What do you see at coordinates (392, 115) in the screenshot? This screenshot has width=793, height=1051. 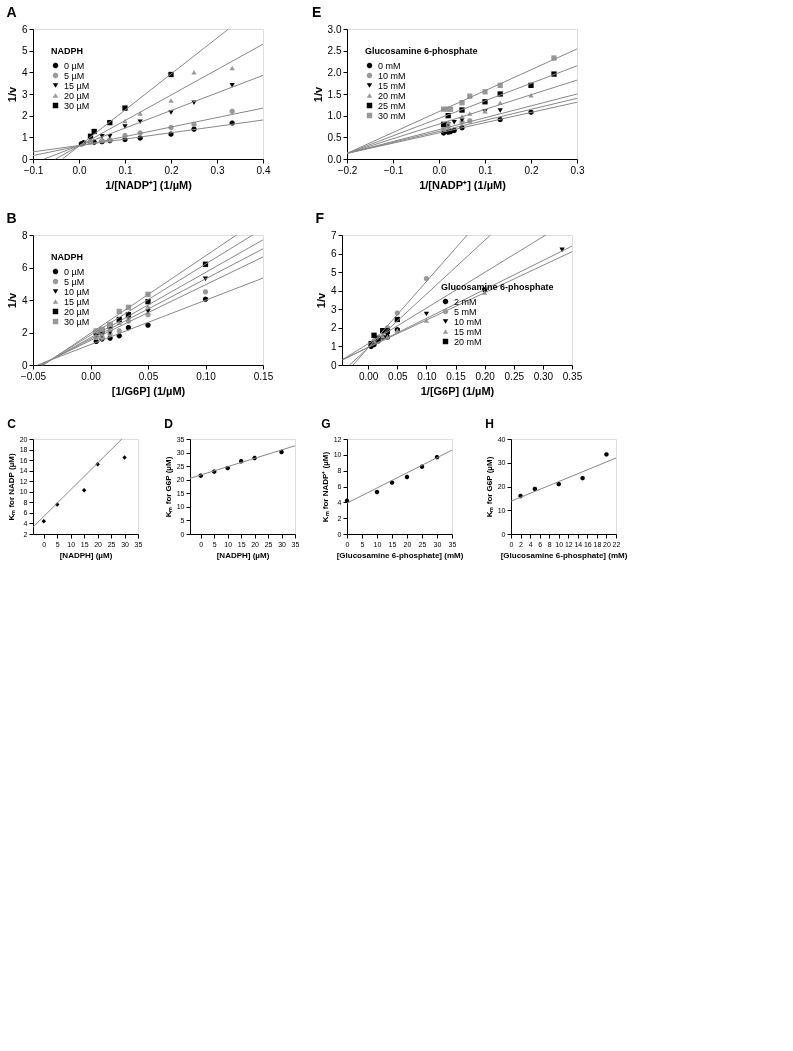 I see `legend-label: 30 mM` at bounding box center [392, 115].